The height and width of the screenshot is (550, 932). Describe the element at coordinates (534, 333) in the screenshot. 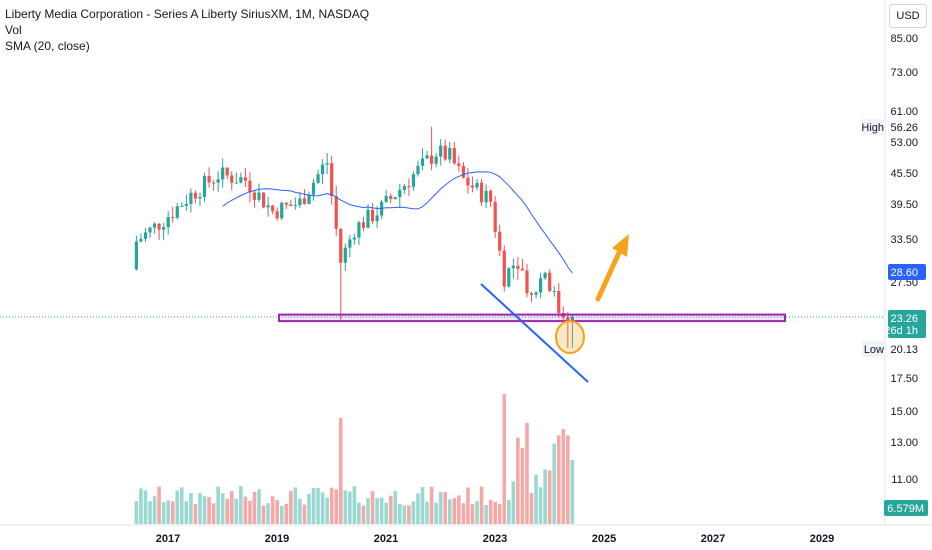

I see `descending-trendline` at that location.